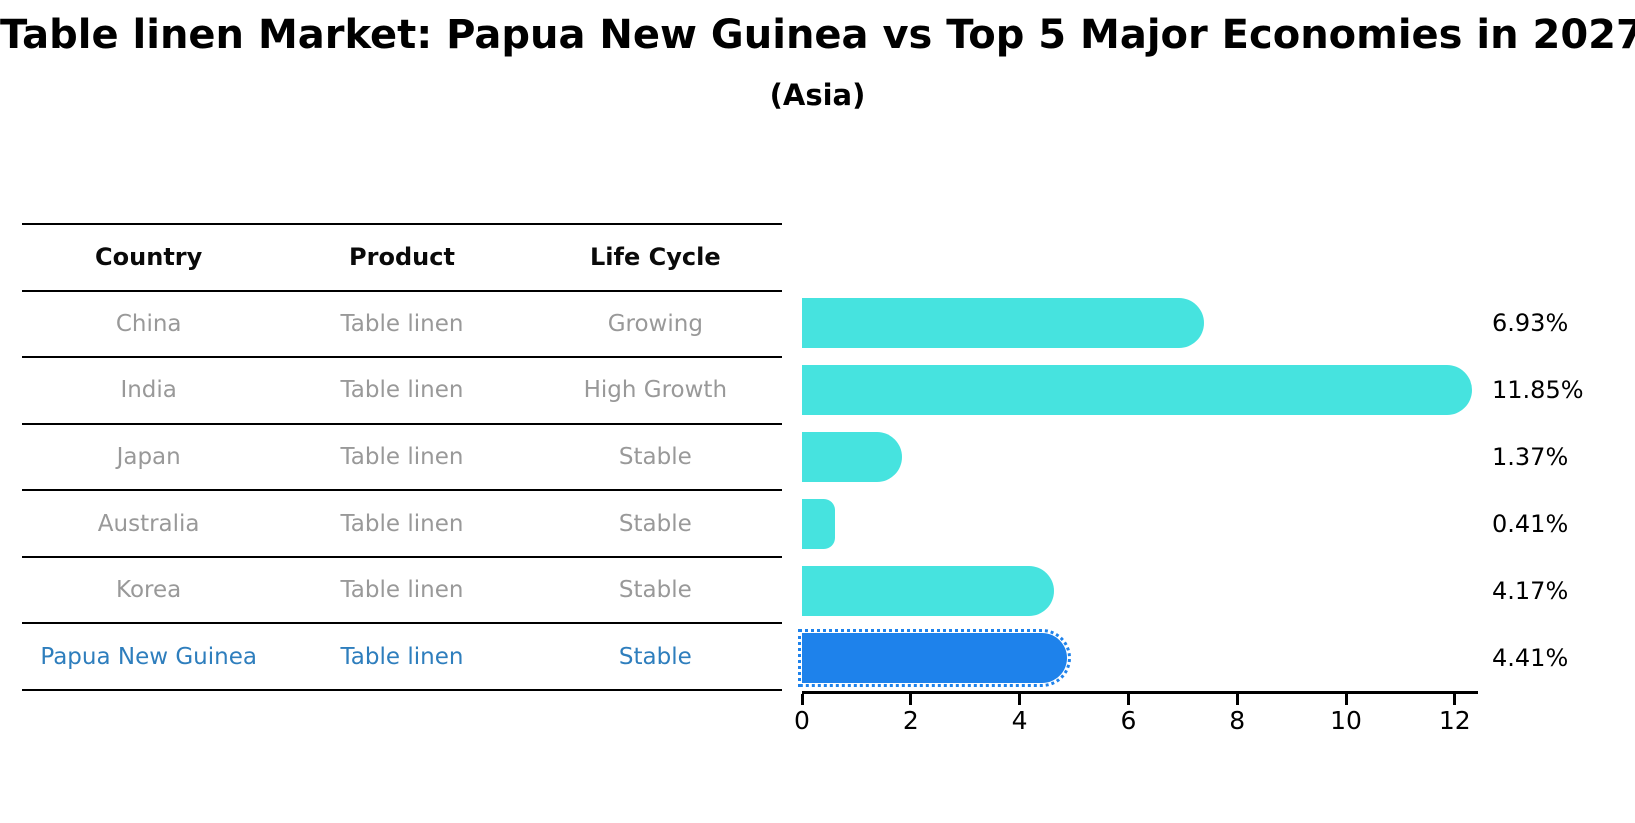 The image size is (1635, 823). What do you see at coordinates (148, 523) in the screenshot?
I see `table-cell-country: Australia` at bounding box center [148, 523].